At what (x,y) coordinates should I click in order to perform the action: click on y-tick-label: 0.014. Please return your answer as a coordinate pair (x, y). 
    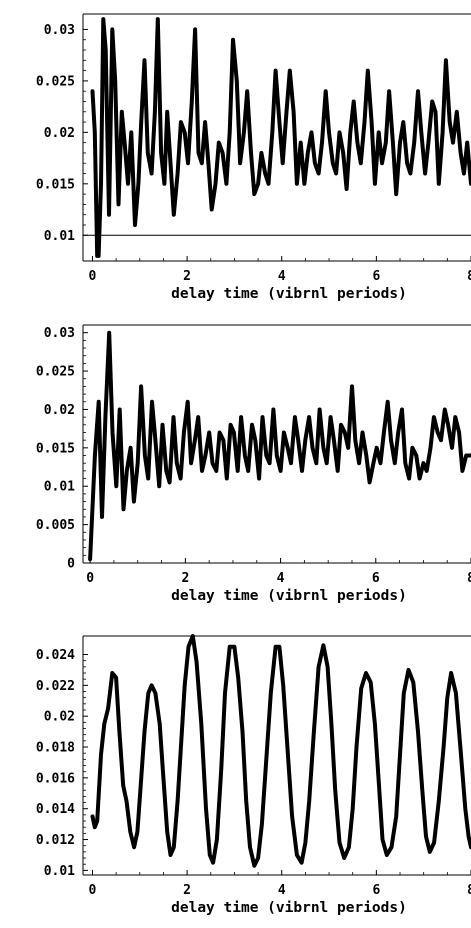
    Looking at the image, I should click on (55, 809).